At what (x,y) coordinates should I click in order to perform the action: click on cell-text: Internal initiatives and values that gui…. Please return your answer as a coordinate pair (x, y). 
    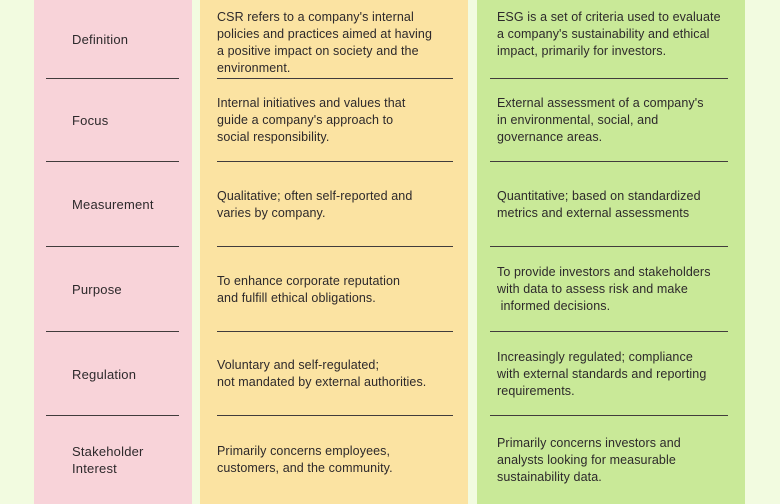
    Looking at the image, I should click on (311, 120).